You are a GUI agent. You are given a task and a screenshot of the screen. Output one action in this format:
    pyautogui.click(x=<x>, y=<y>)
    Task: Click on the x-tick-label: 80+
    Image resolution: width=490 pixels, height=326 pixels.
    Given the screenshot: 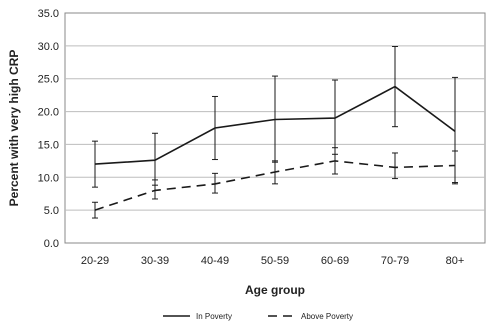 What is the action you would take?
    pyautogui.click(x=455, y=261)
    